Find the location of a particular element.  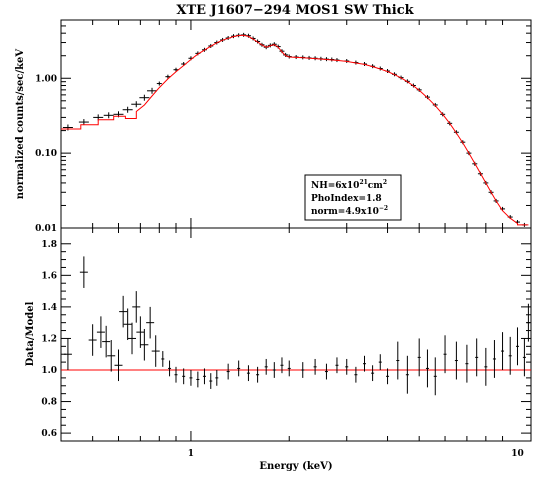

bottom-y-tick-label: 1.4 is located at coordinates (49, 308).